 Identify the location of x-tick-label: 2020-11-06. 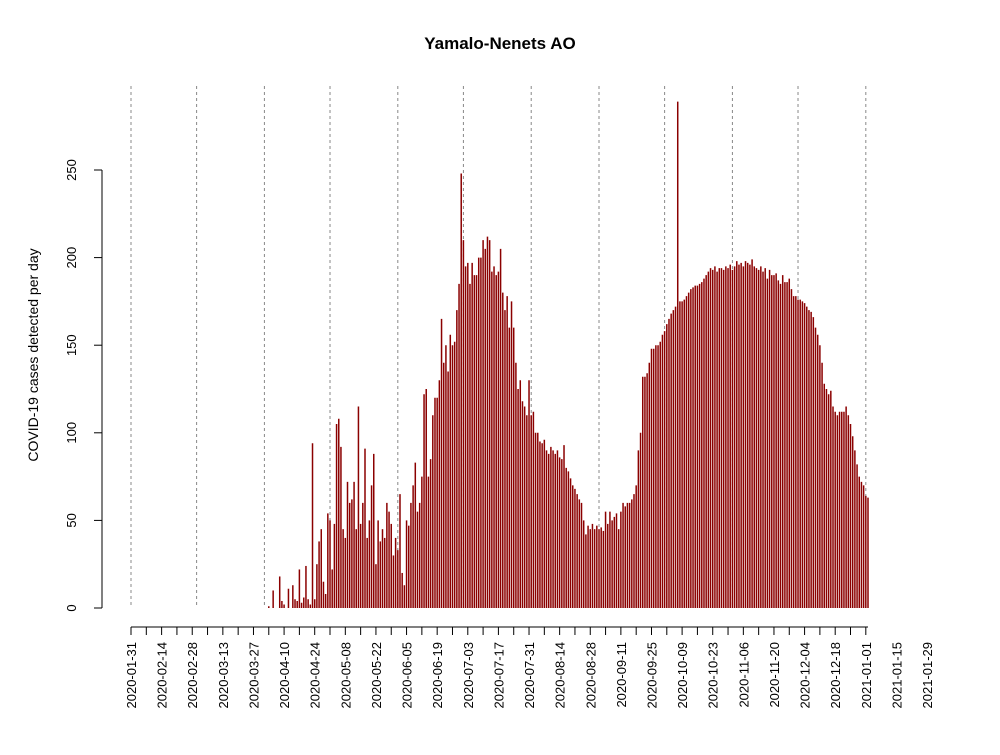
(743, 675).